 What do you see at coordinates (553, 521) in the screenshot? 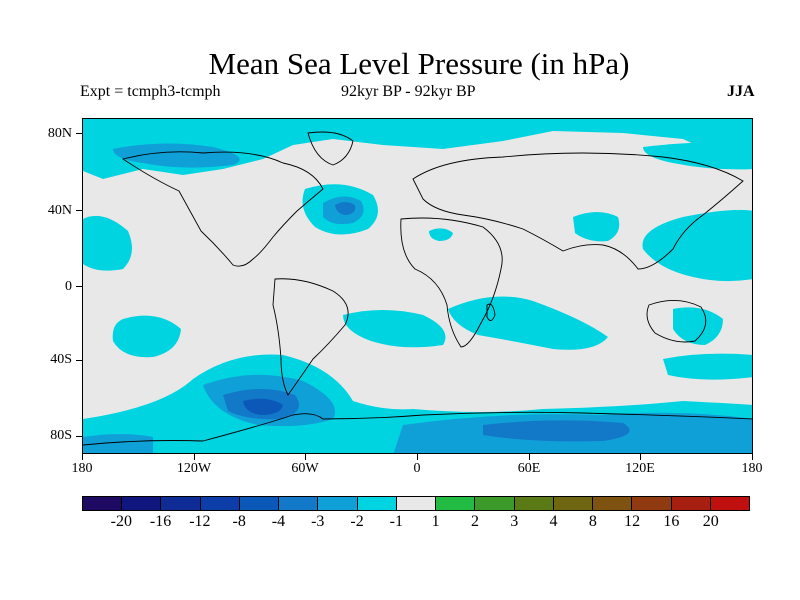
I see `colorbar-label: 4` at bounding box center [553, 521].